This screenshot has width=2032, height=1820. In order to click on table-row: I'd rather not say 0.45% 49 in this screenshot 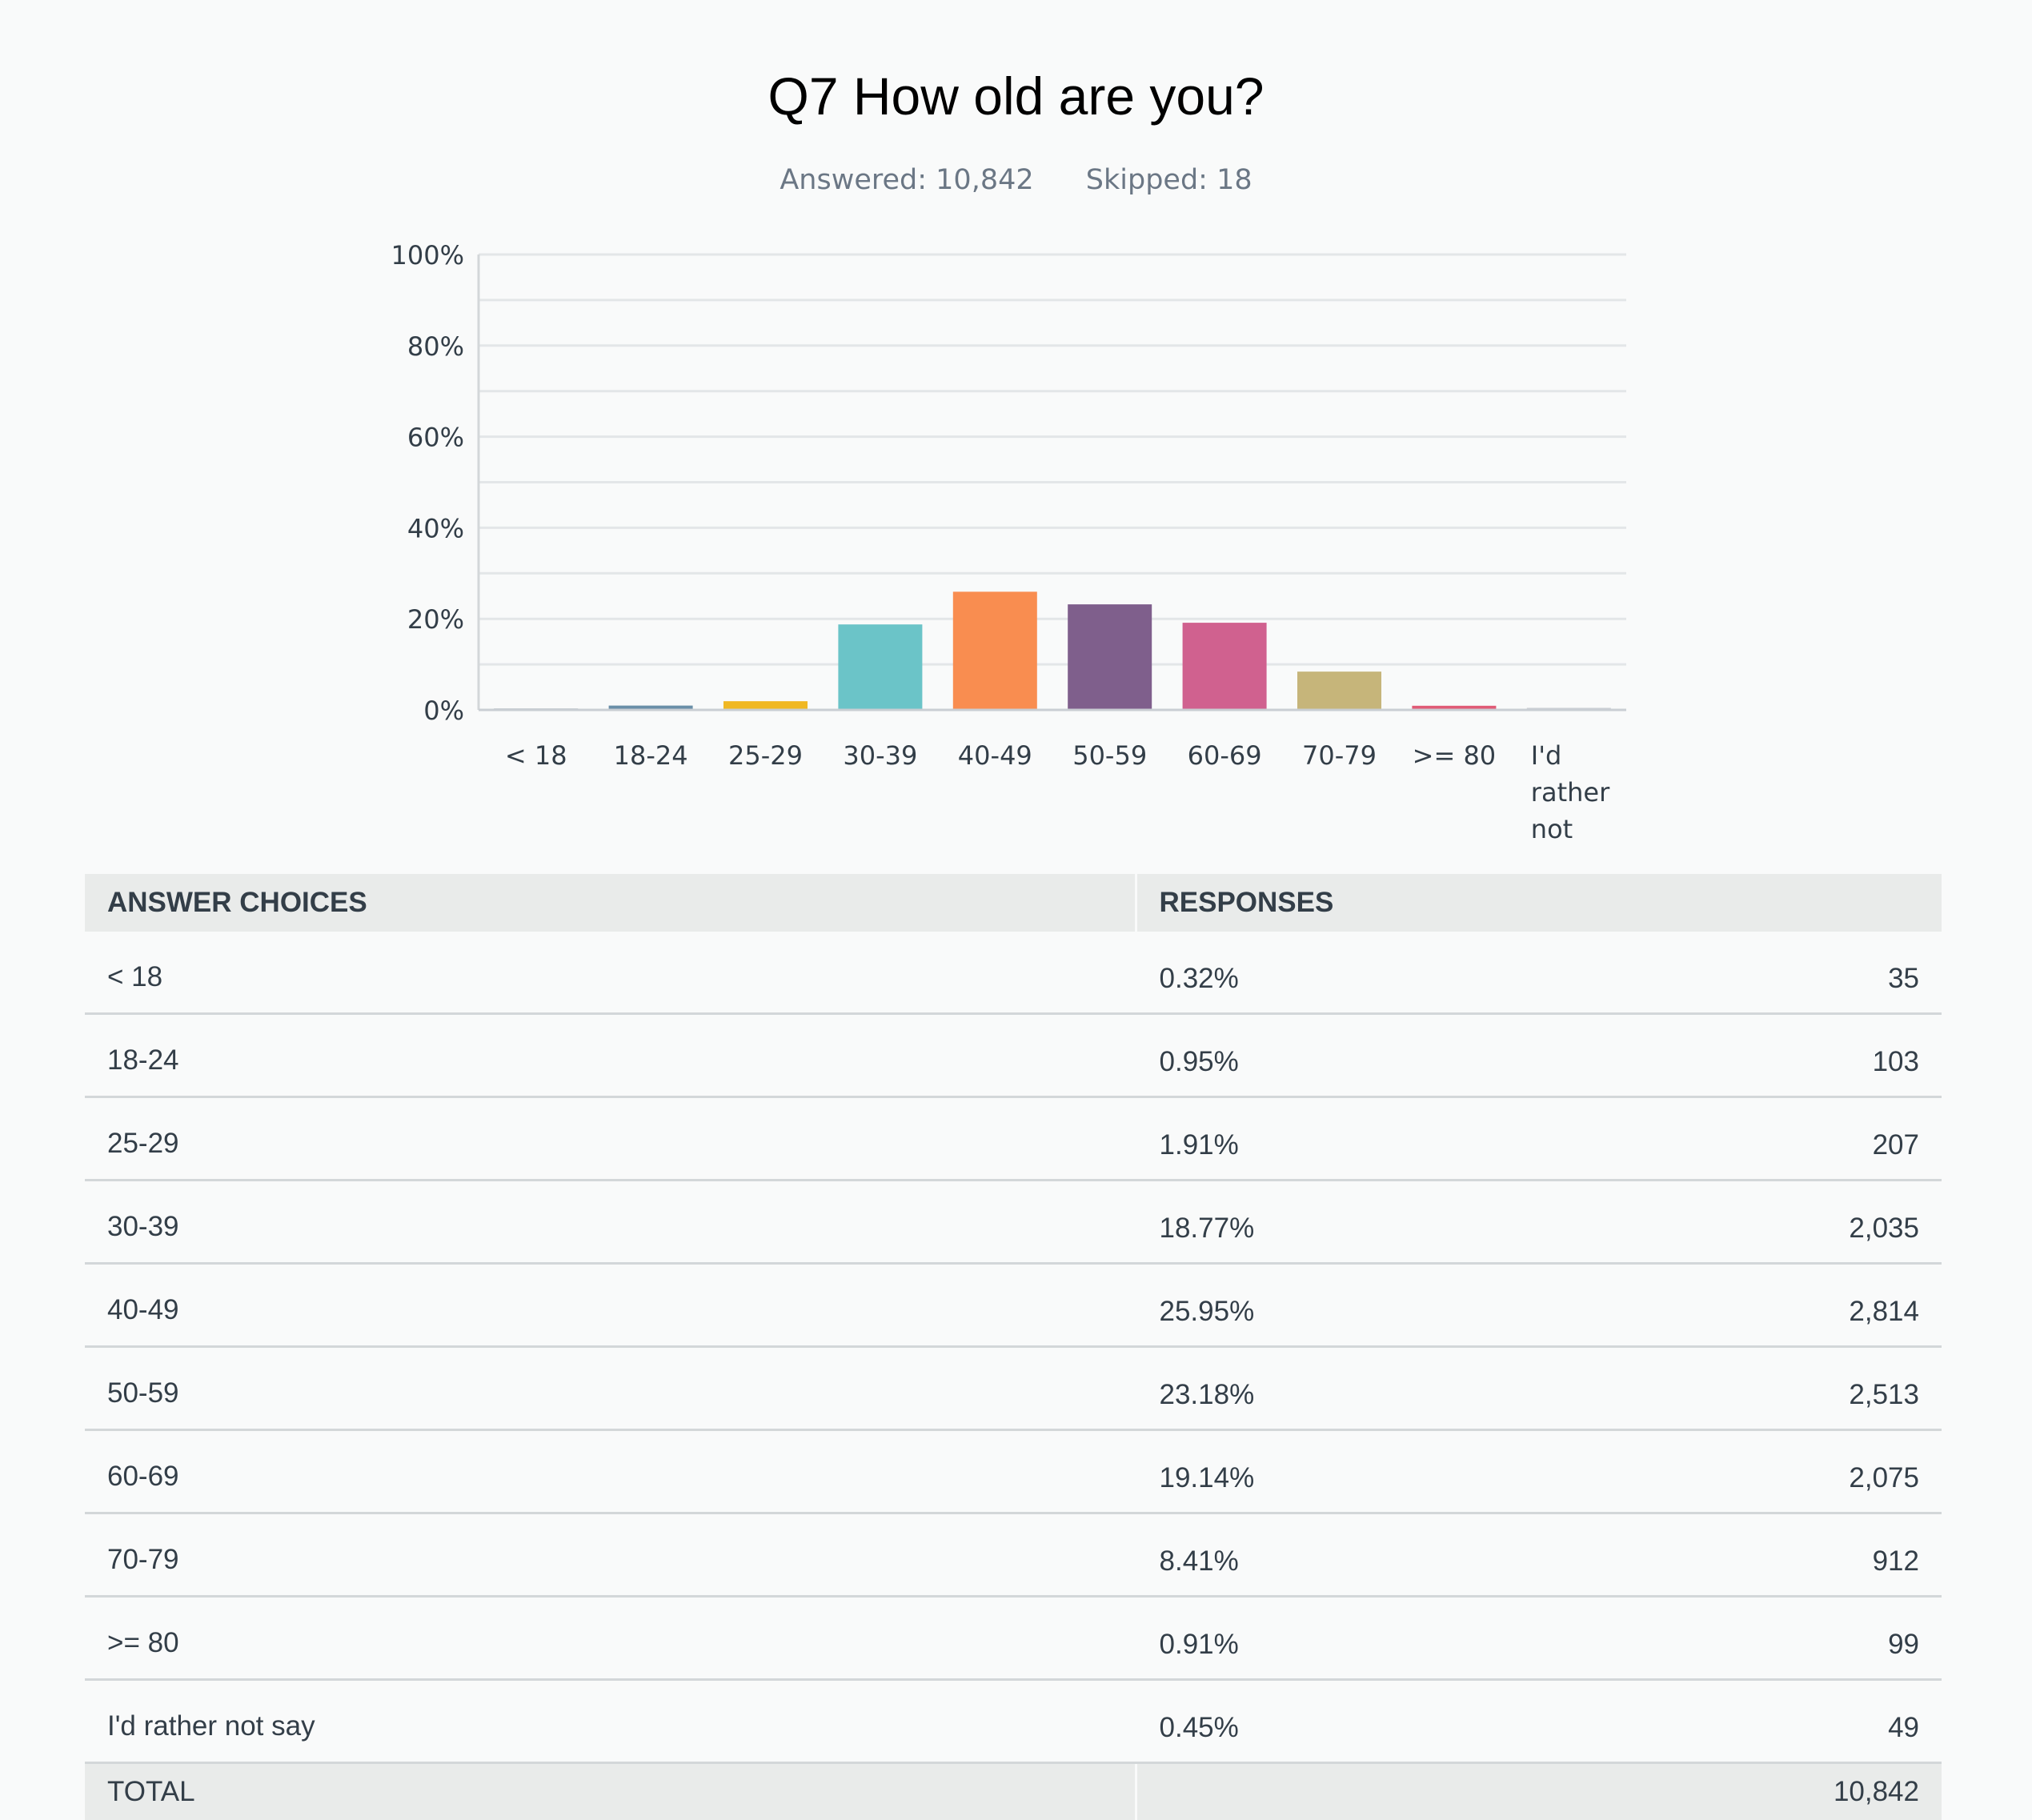, I will do `click(1013, 1721)`.